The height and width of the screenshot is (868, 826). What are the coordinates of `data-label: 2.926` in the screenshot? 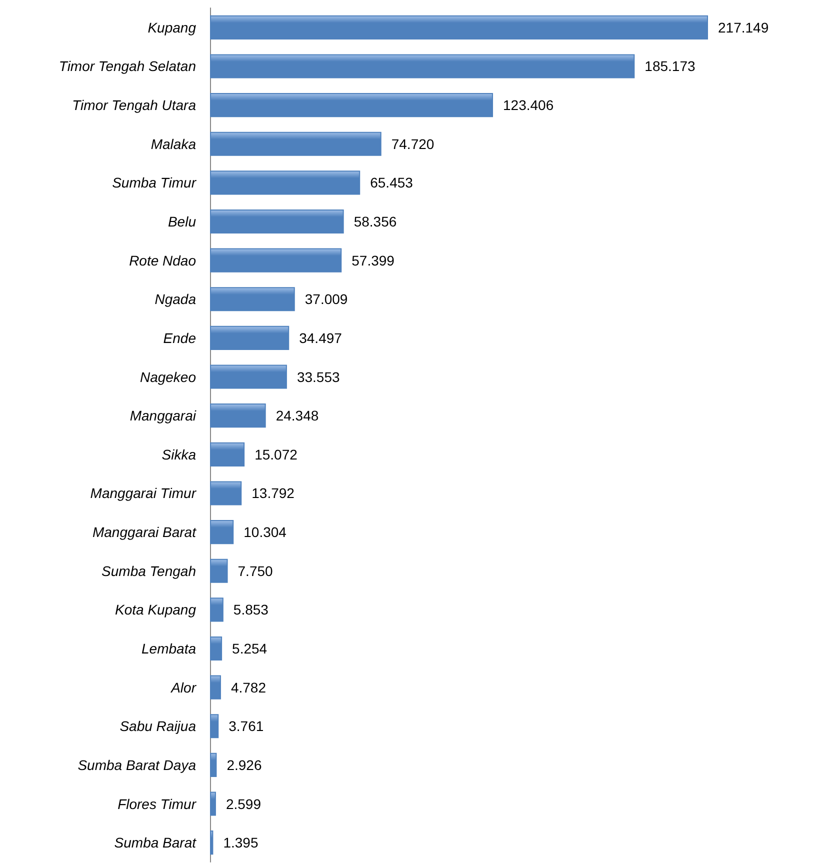 It's located at (244, 764).